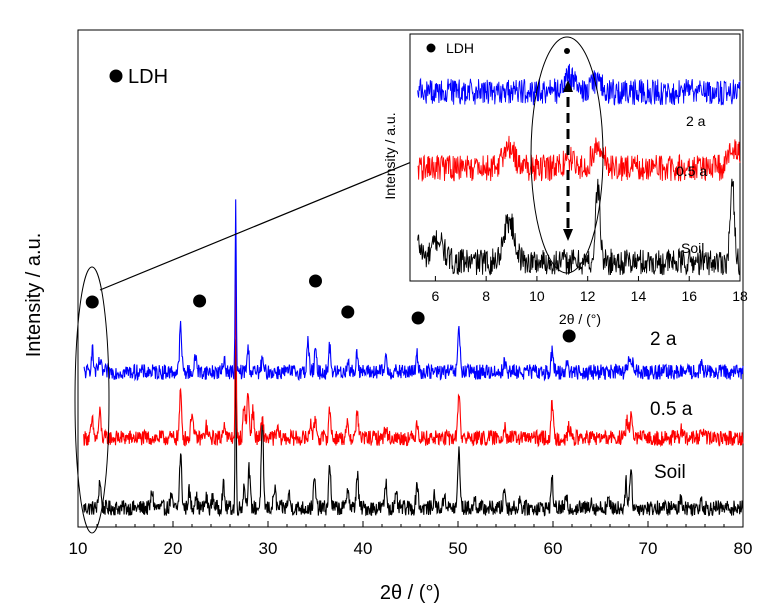 This screenshot has width=768, height=614. What do you see at coordinates (268, 548) in the screenshot?
I see `x-tick-label: 30` at bounding box center [268, 548].